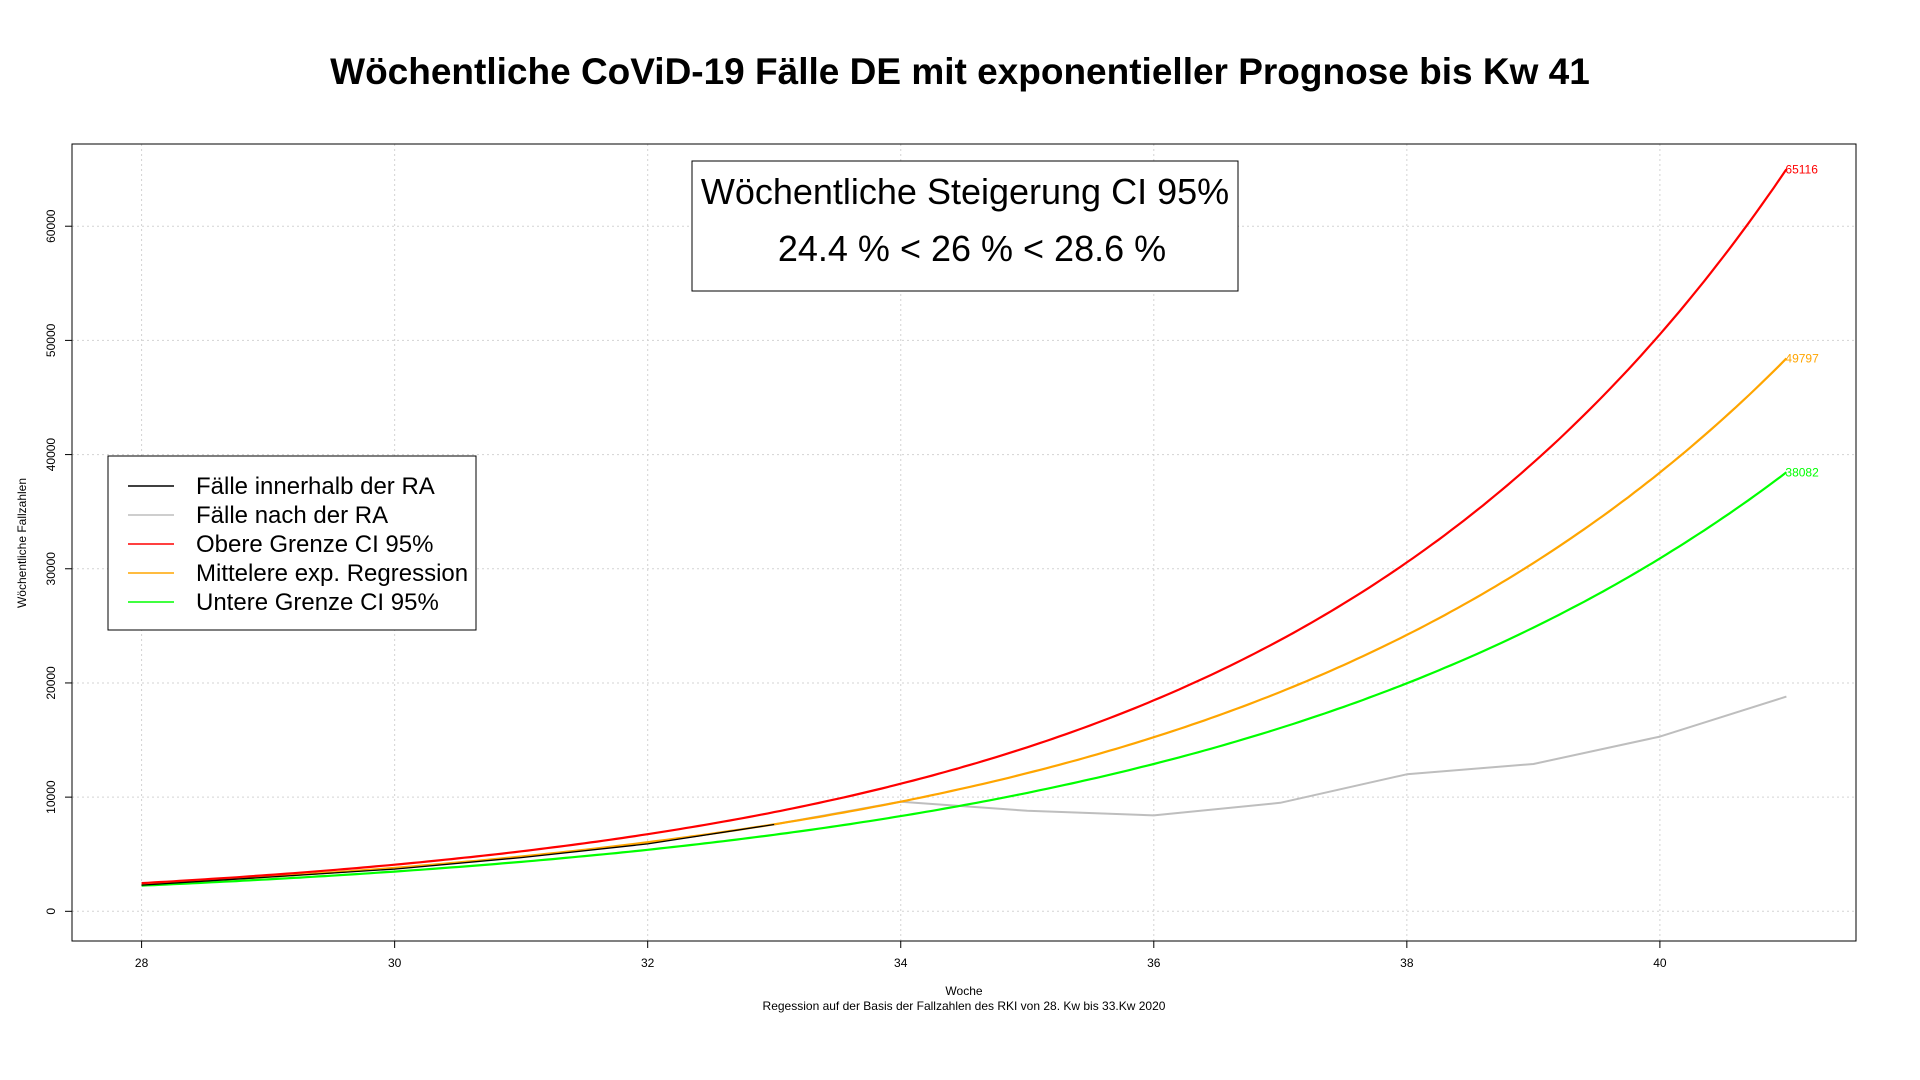 This screenshot has width=1920, height=1080. What do you see at coordinates (51, 569) in the screenshot?
I see `y-tick-label: 30000` at bounding box center [51, 569].